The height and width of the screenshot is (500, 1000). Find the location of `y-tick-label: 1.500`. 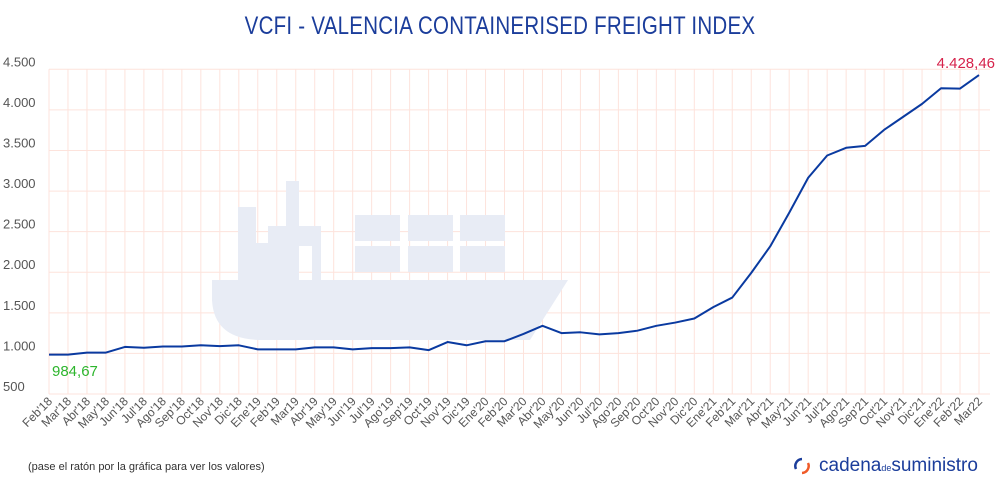

y-tick-label: 1.500 is located at coordinates (19, 305).